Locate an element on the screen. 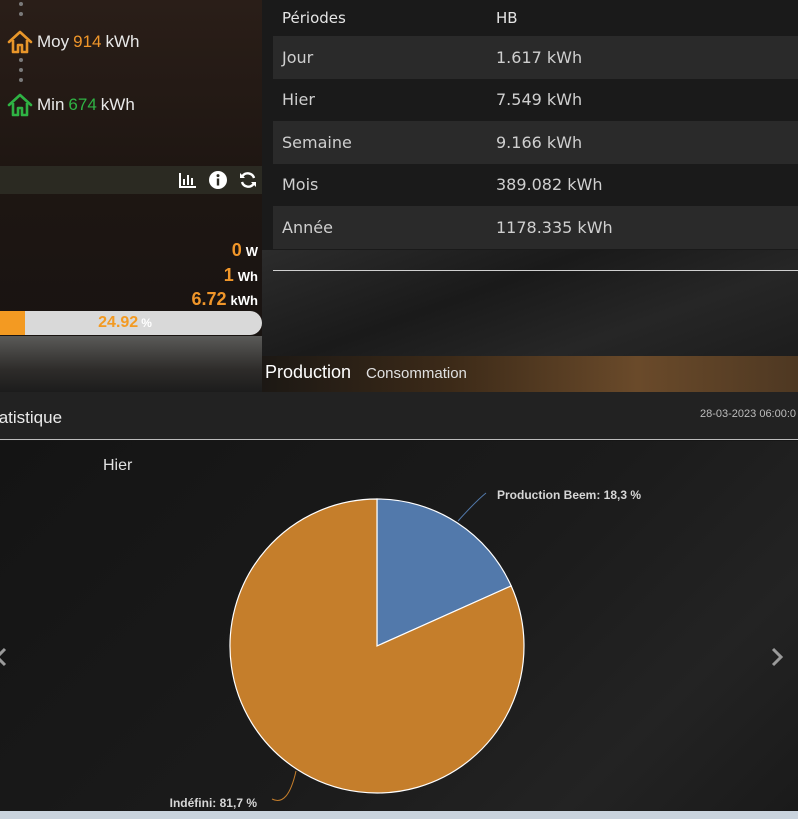 The width and height of the screenshot is (798, 819). slice-label: Indéfini: 81,7 % is located at coordinates (214, 803).